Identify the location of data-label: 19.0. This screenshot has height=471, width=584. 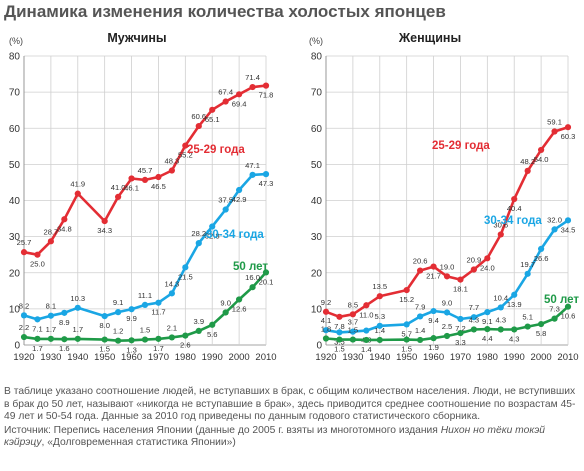
(447, 266).